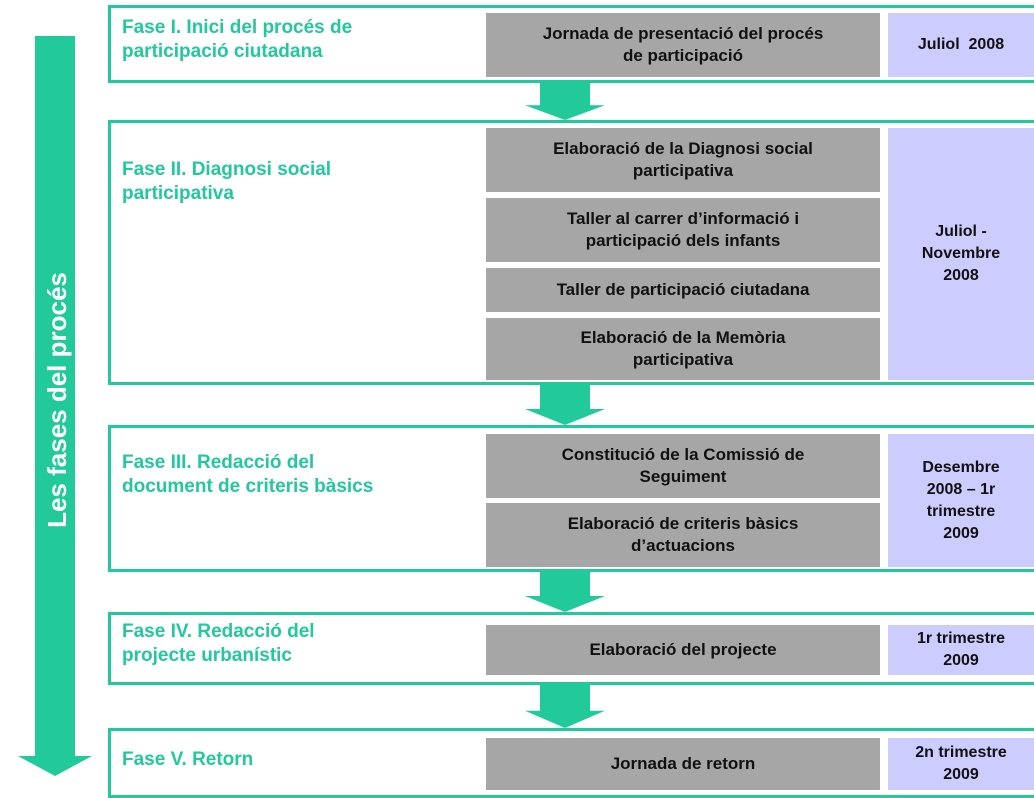  What do you see at coordinates (302, 760) in the screenshot?
I see `phase-title: Fase V. Retorn` at bounding box center [302, 760].